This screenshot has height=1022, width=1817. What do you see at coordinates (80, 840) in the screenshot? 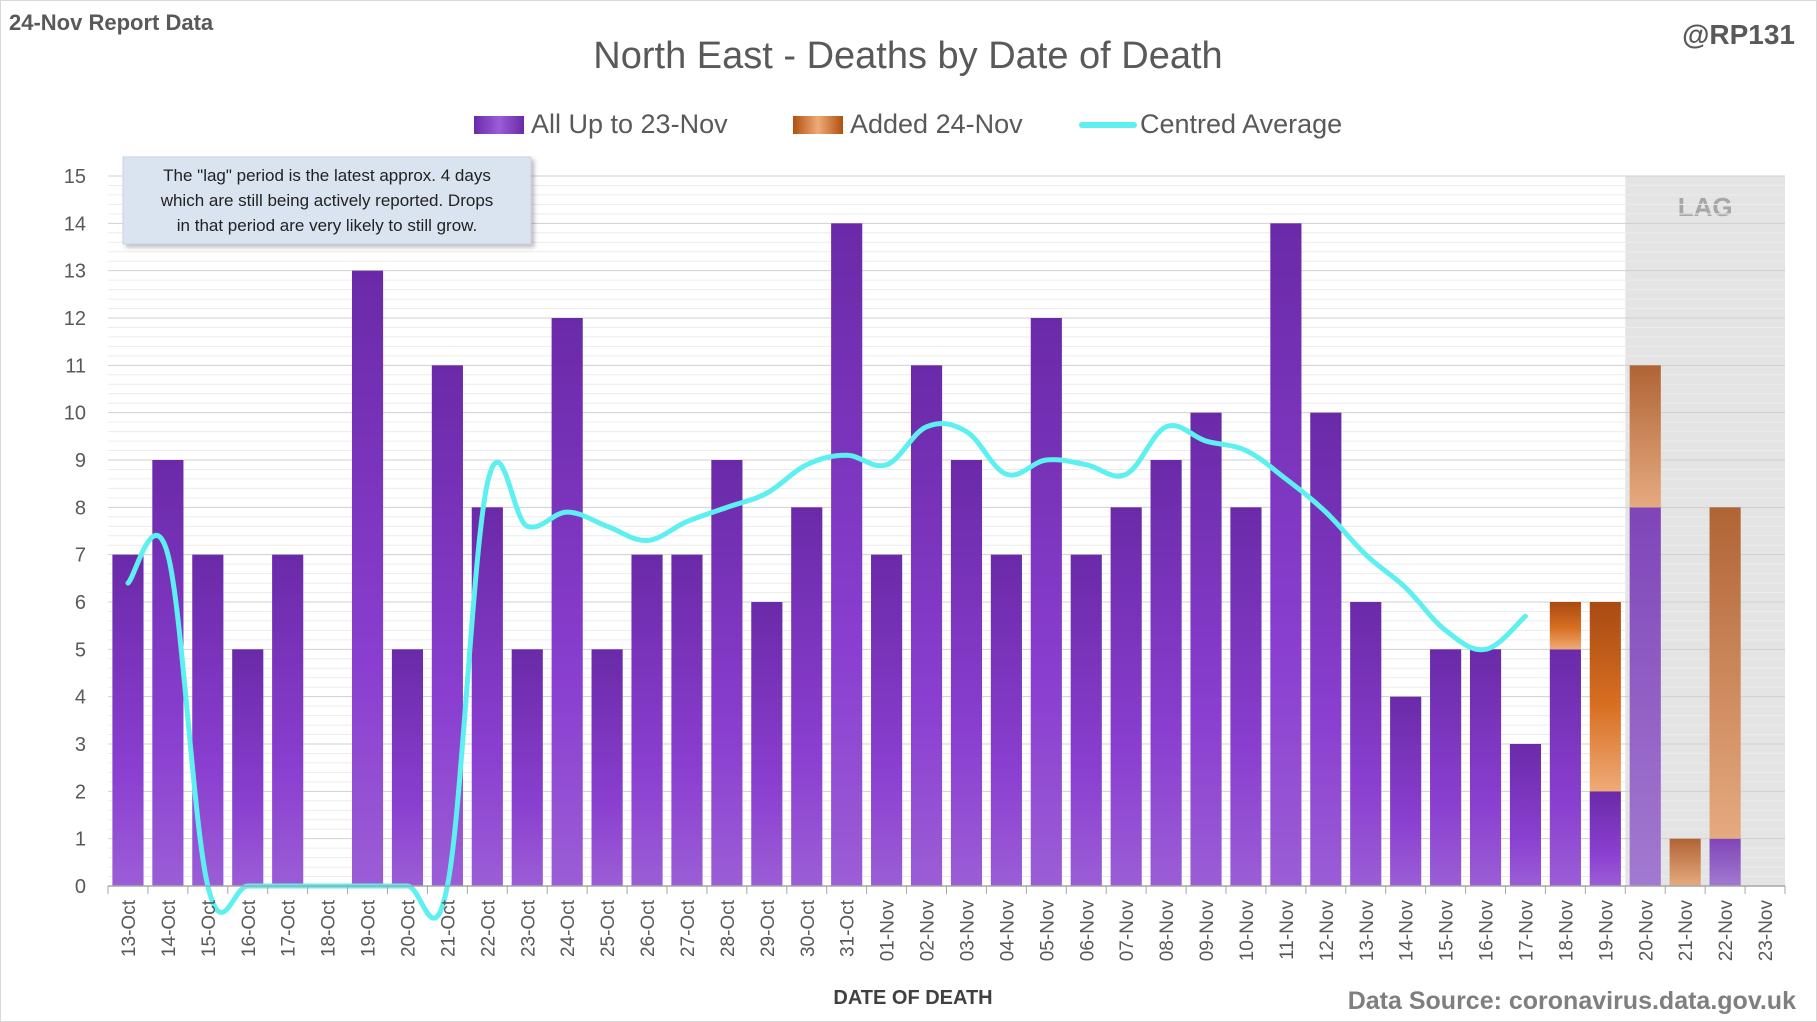
I see `y-tick-label: 1` at bounding box center [80, 840].